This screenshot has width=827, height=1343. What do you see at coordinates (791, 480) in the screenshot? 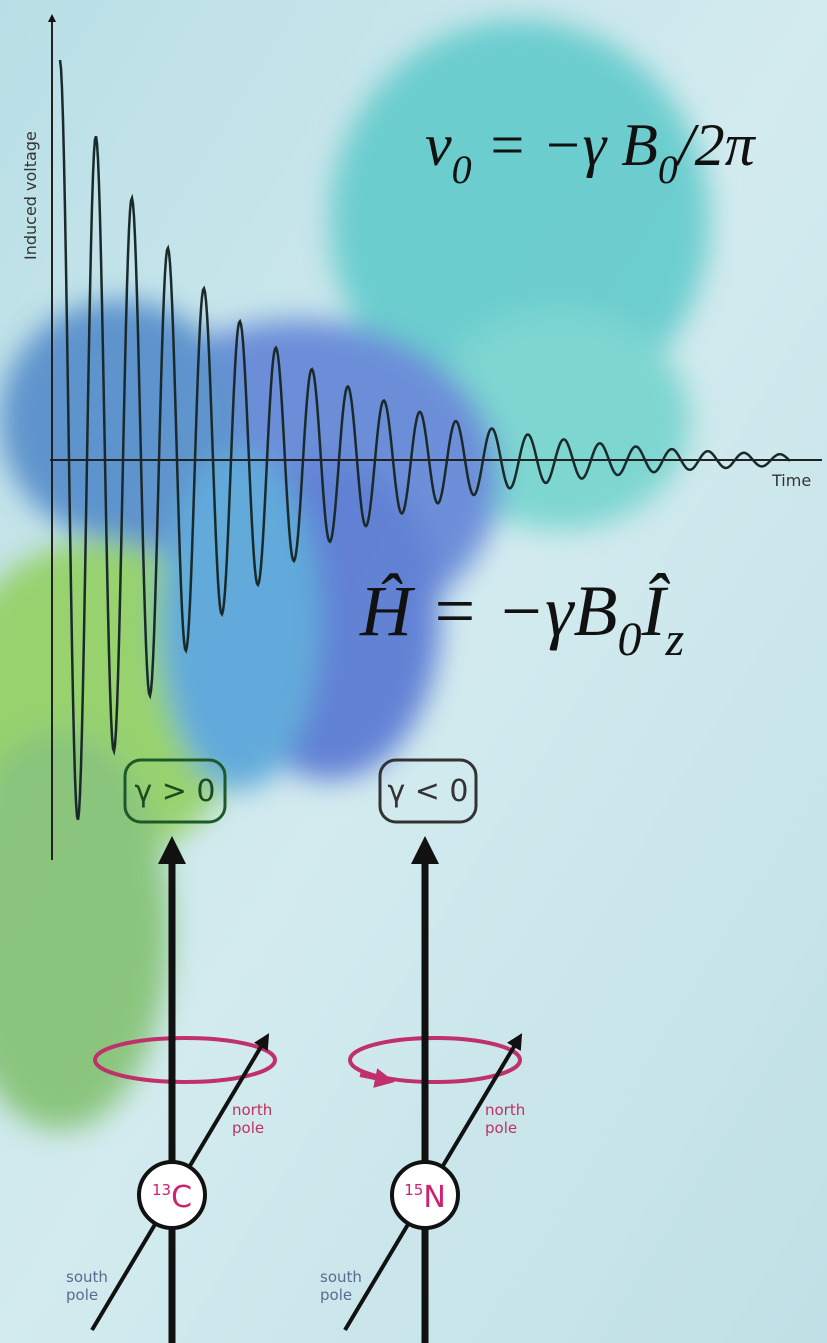
I see `x-axis-label: Time` at bounding box center [791, 480].